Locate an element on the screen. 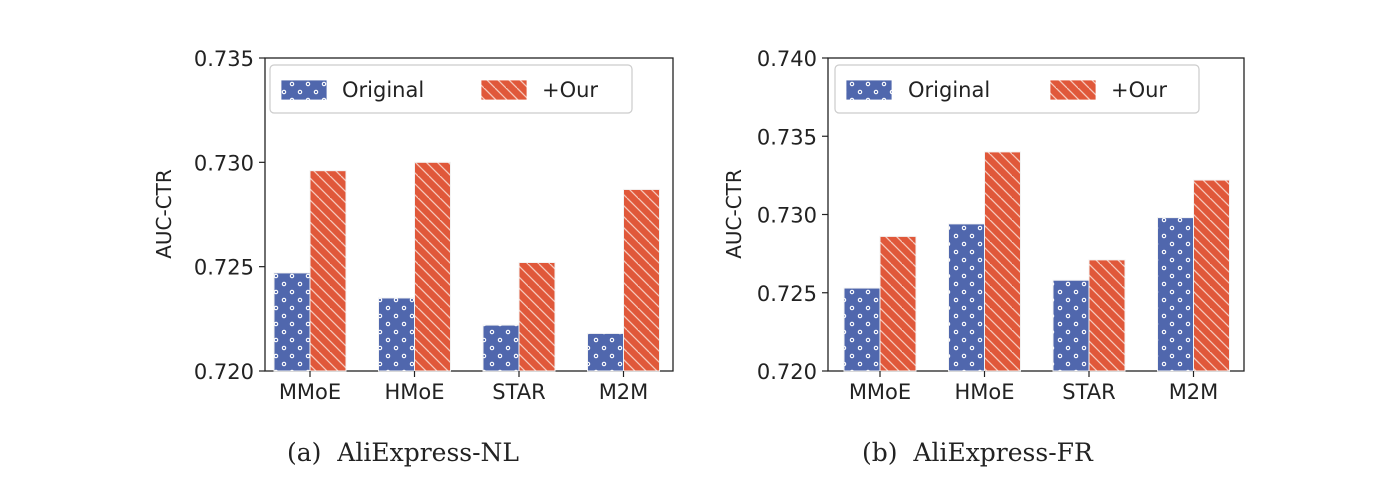 Image resolution: width=1400 pixels, height=488 pixels. bar-ours-mmoe-b is located at coordinates (898, 303).